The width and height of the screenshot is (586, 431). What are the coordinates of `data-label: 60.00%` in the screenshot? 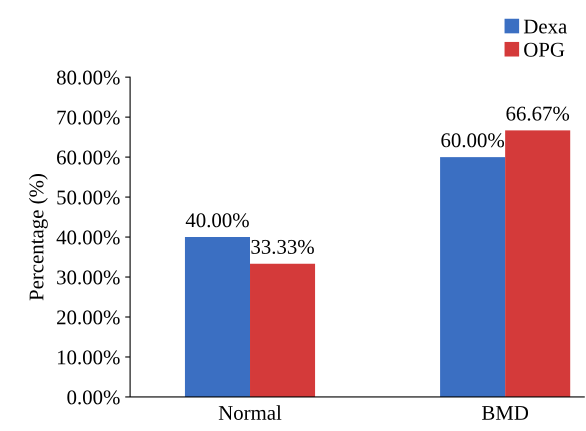 It's located at (472, 140).